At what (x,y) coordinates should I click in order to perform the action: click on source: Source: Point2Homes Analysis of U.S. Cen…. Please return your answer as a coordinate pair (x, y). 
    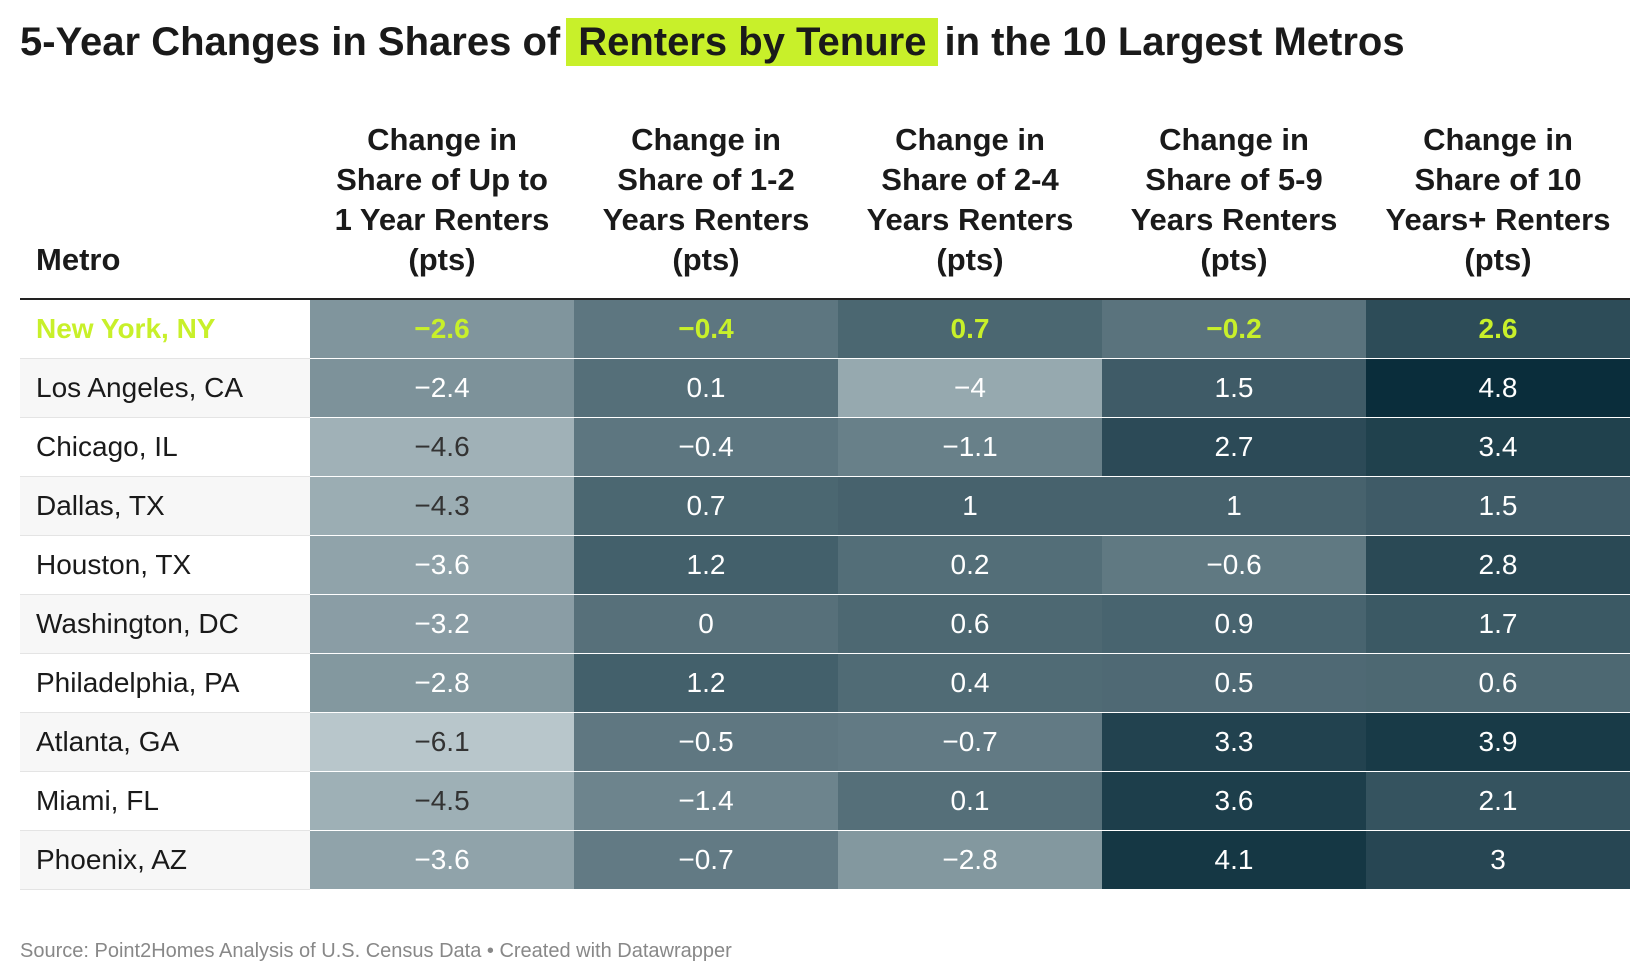
    Looking at the image, I should click on (376, 951).